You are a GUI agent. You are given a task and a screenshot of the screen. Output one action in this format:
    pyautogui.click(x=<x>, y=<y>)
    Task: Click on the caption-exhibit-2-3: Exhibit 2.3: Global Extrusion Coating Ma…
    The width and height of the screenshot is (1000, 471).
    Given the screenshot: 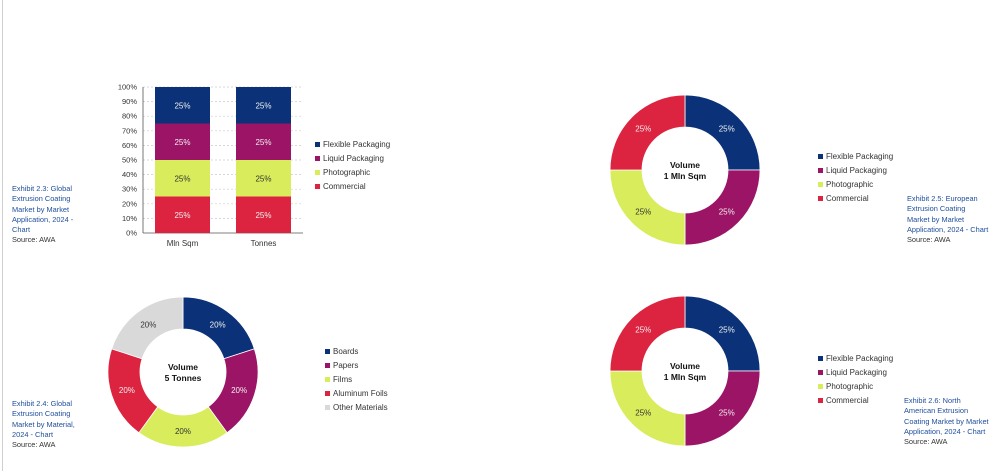 What is the action you would take?
    pyautogui.click(x=45, y=215)
    